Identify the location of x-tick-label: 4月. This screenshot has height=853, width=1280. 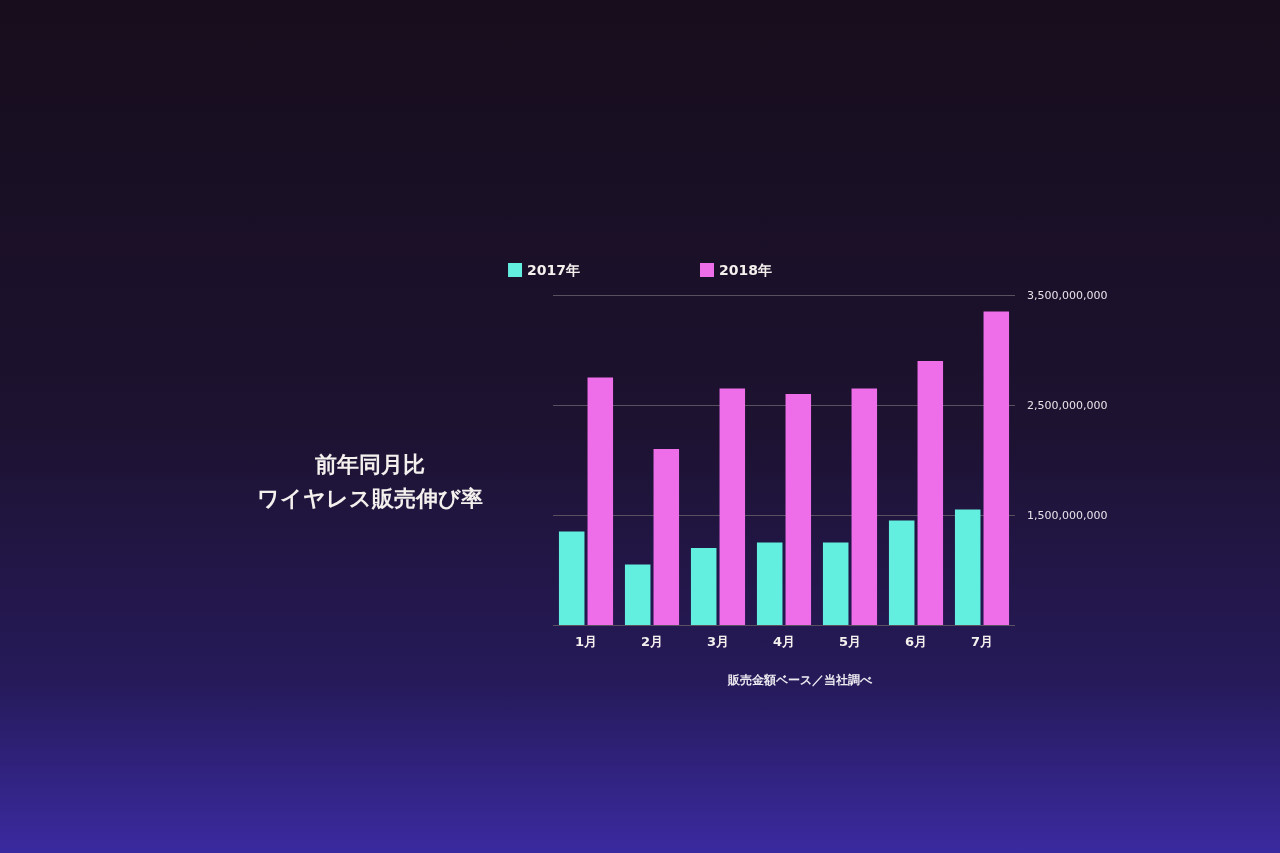
(784, 641).